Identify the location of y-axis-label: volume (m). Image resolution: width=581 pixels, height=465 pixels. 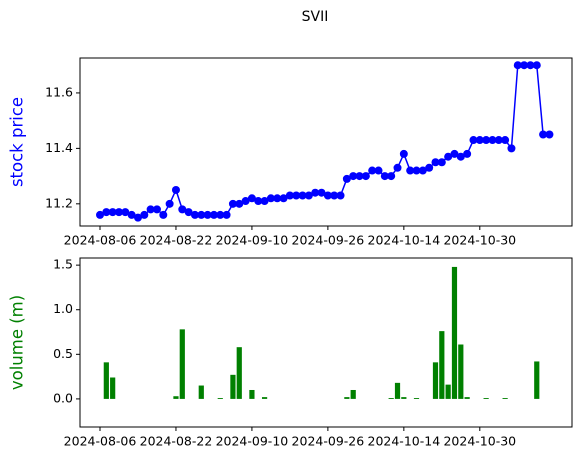
(17, 342).